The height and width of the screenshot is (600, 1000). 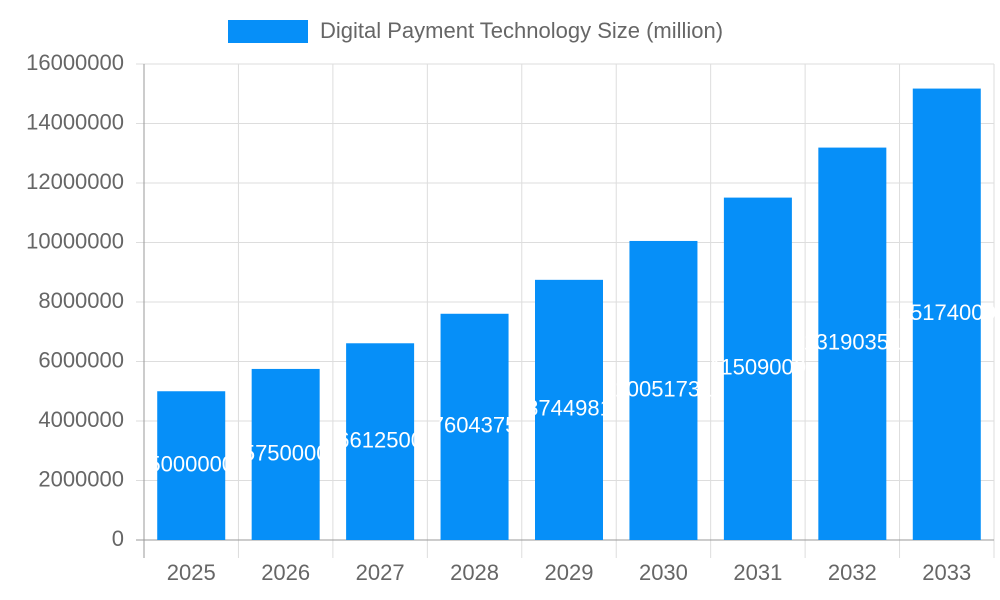 I want to click on data-label: 7604375, so click(x=475, y=425).